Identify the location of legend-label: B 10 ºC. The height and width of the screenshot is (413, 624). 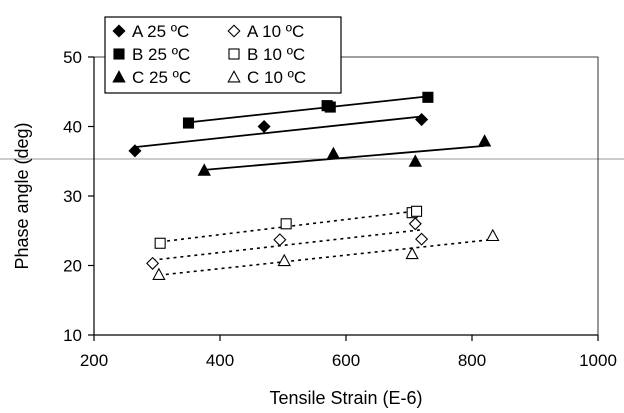
(276, 54).